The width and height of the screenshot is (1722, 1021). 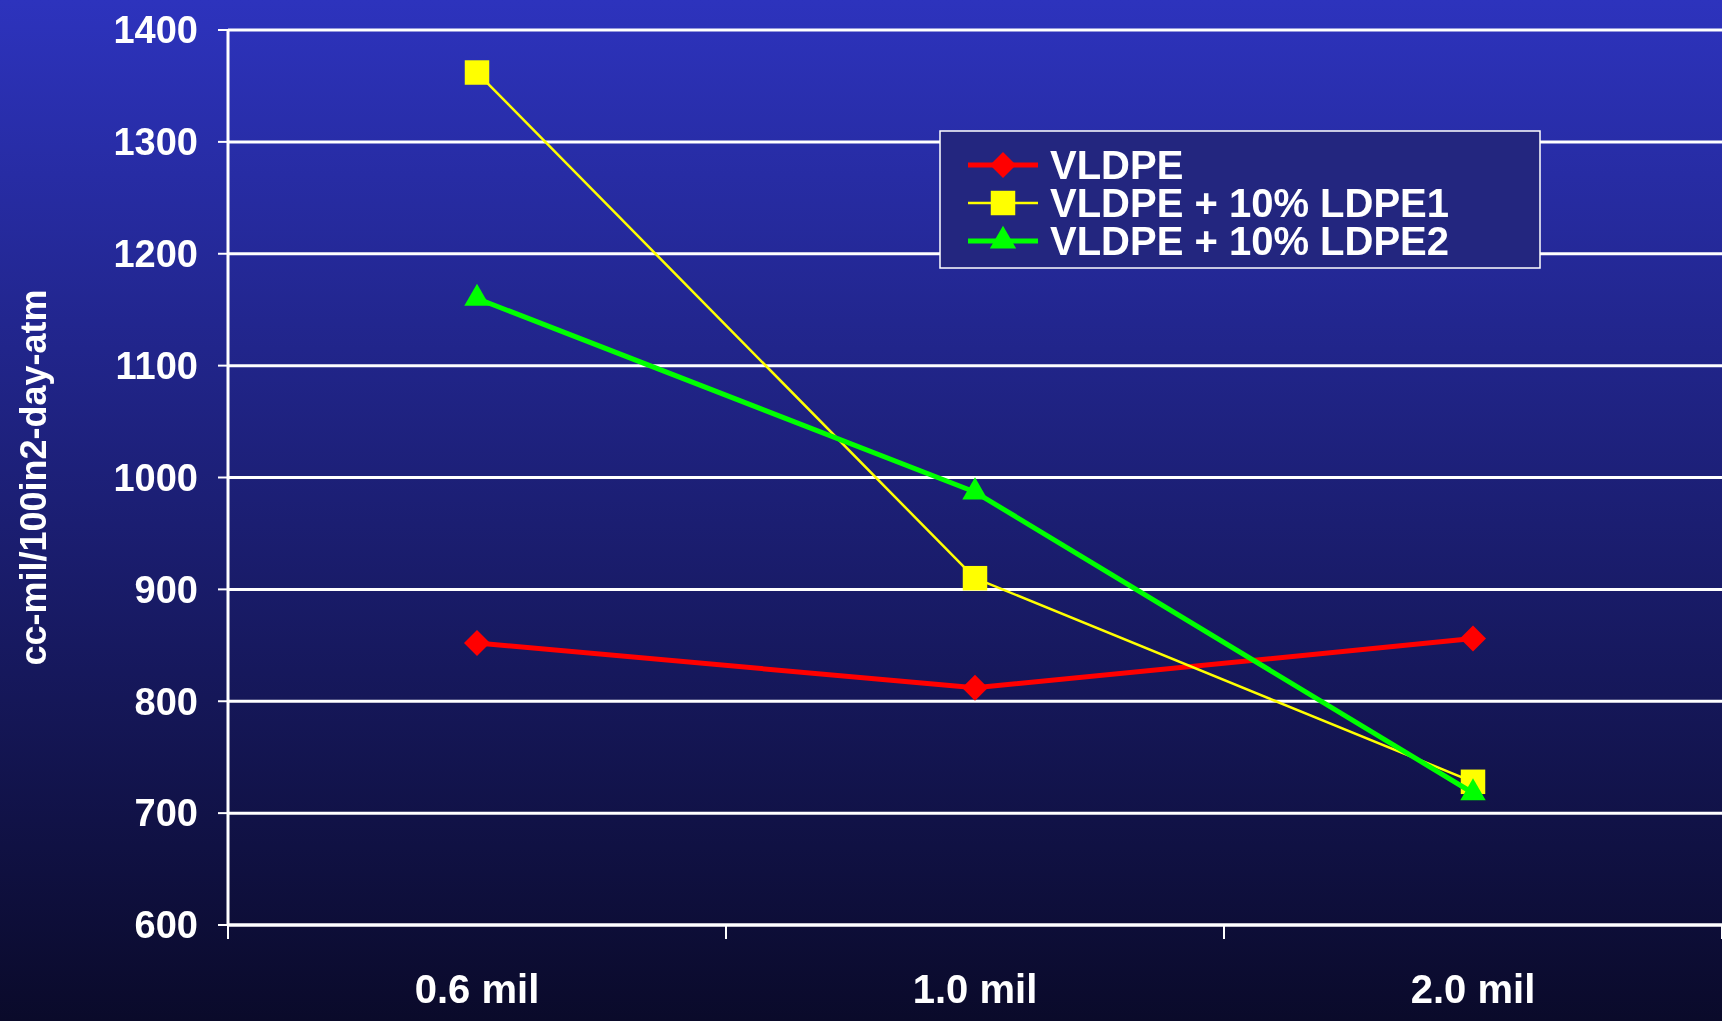 What do you see at coordinates (166, 813) in the screenshot?
I see `y-tick-label: 700` at bounding box center [166, 813].